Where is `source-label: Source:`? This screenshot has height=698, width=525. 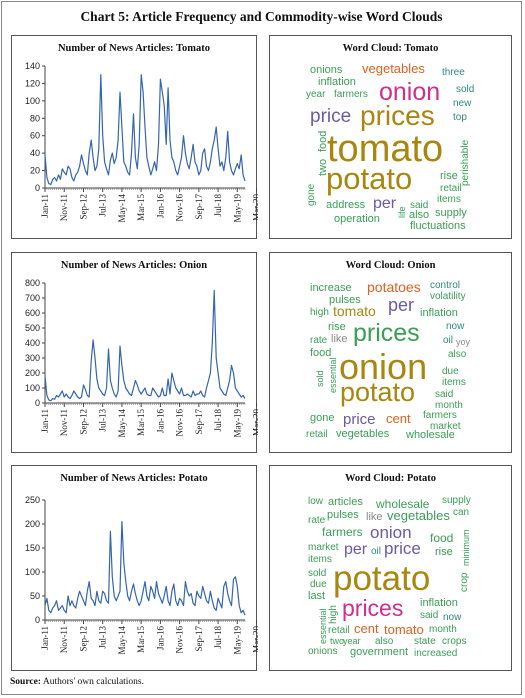
source-label: Source: is located at coordinates (25, 682).